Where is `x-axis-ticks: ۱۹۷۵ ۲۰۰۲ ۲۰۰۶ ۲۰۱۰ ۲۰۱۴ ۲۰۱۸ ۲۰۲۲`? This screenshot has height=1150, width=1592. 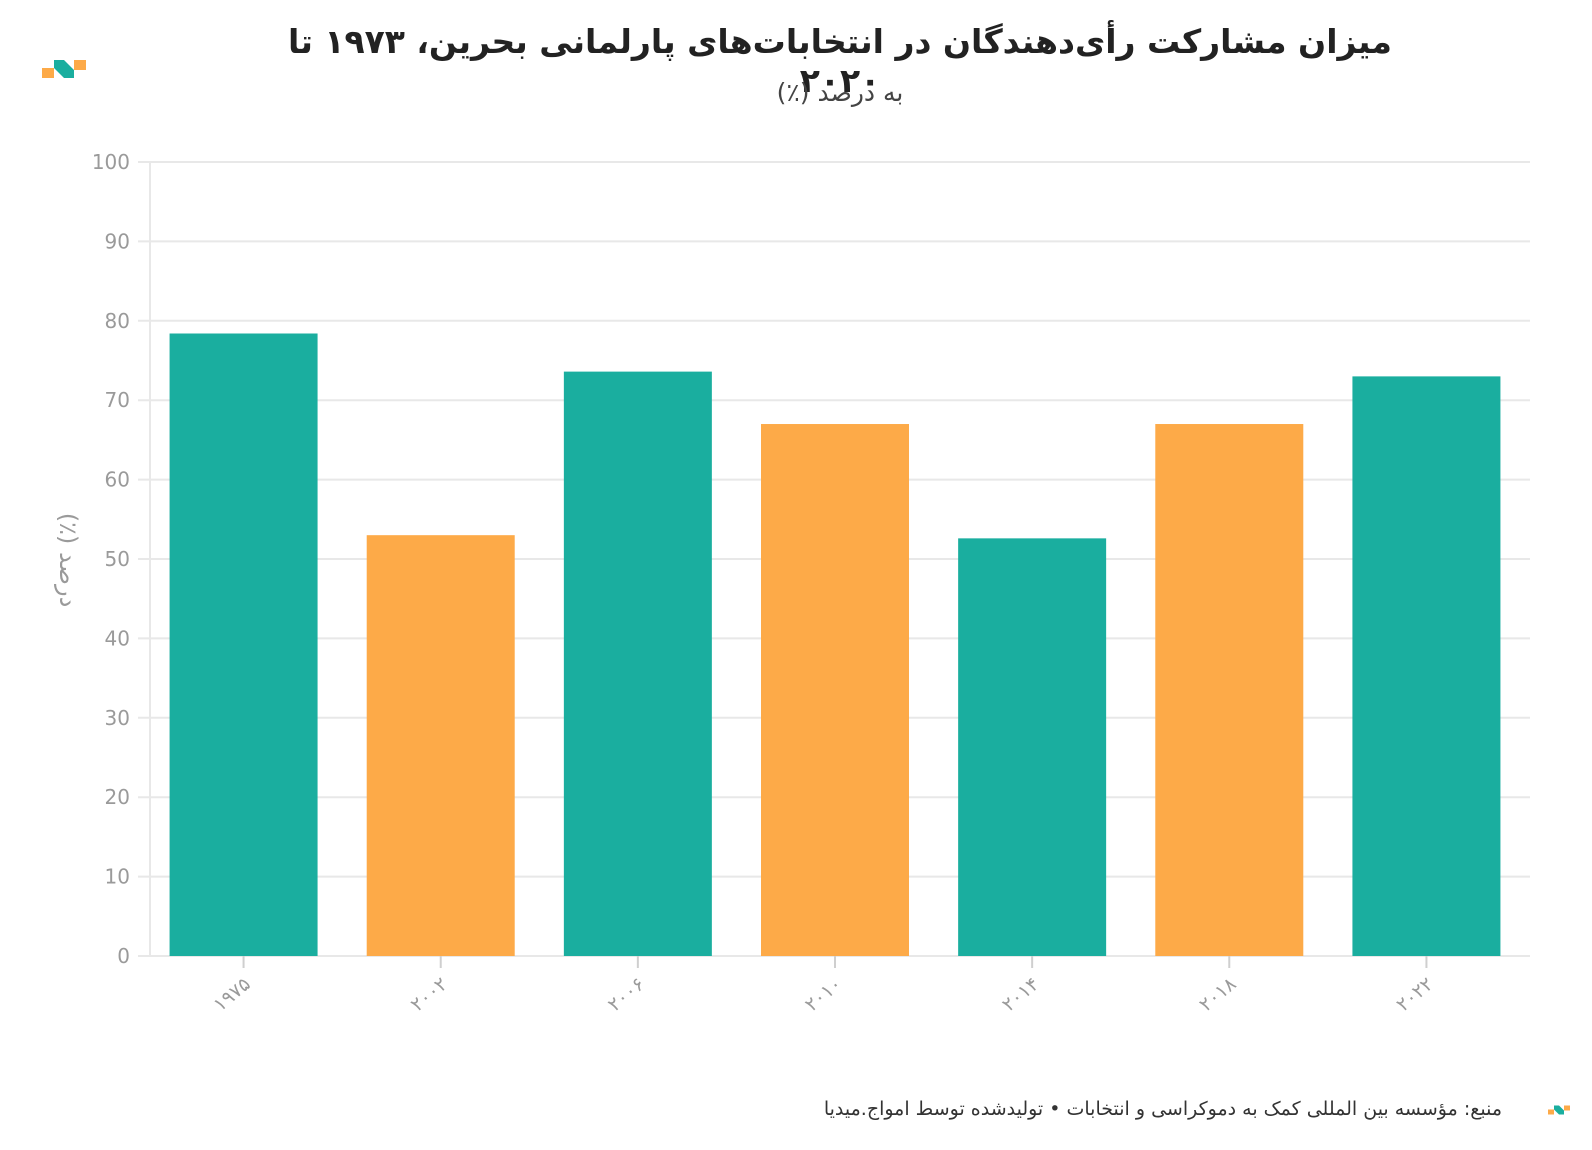 x-axis-ticks: ۱۹۷۵ ۲۰۰۲ ۲۰۰۶ ۲۰۱۰ ۲۰۱۴ ۲۰۱۸ ۲۰۲۲ is located at coordinates (823, 986).